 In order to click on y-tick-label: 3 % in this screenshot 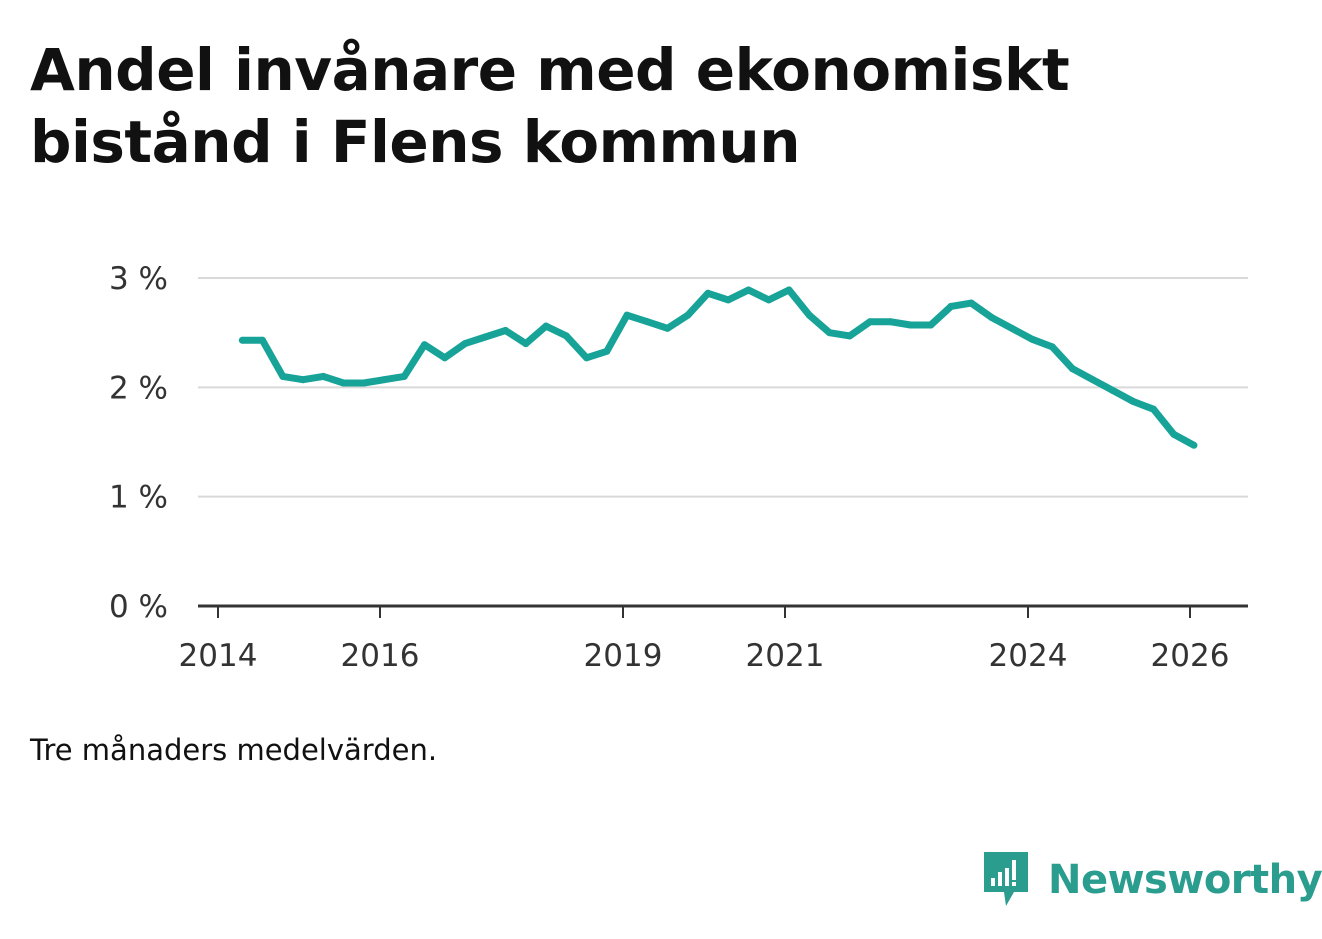, I will do `click(138, 279)`.